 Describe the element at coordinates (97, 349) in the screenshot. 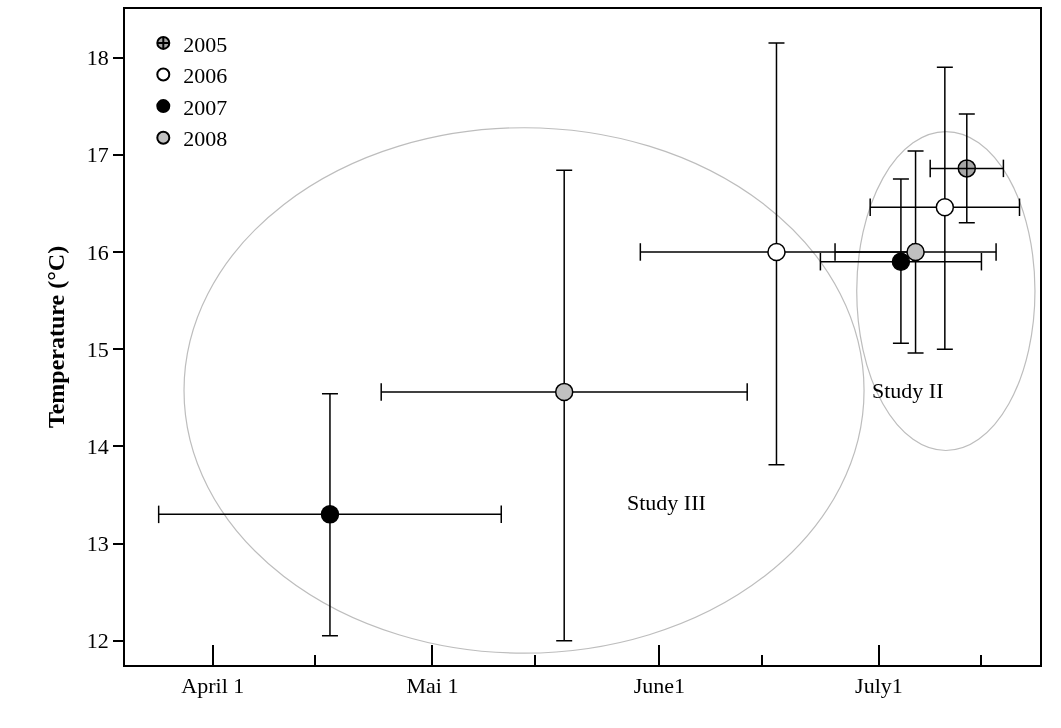

I see `y-tick-label: 15` at that location.